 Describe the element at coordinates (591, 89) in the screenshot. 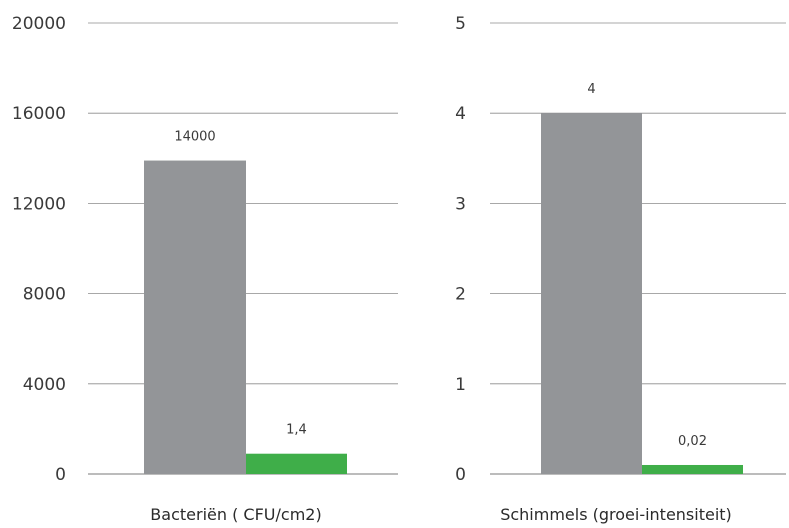

I see `data-label: 4` at that location.